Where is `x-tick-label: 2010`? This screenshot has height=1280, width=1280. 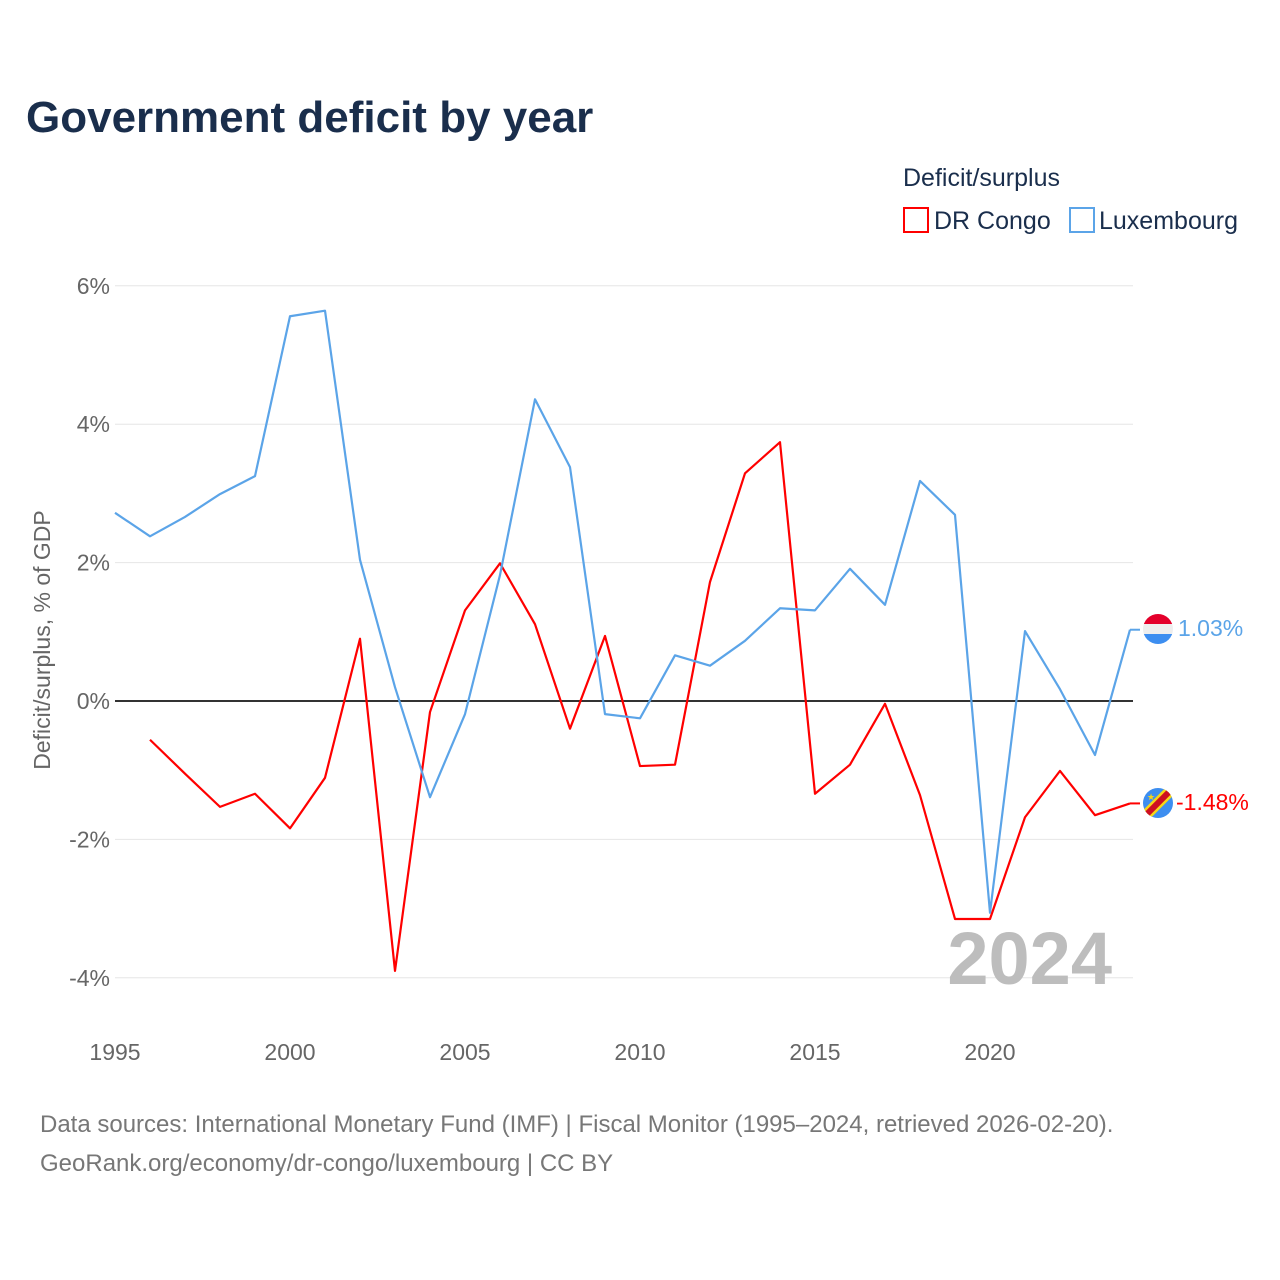 x-tick-label: 2010 is located at coordinates (639, 1052).